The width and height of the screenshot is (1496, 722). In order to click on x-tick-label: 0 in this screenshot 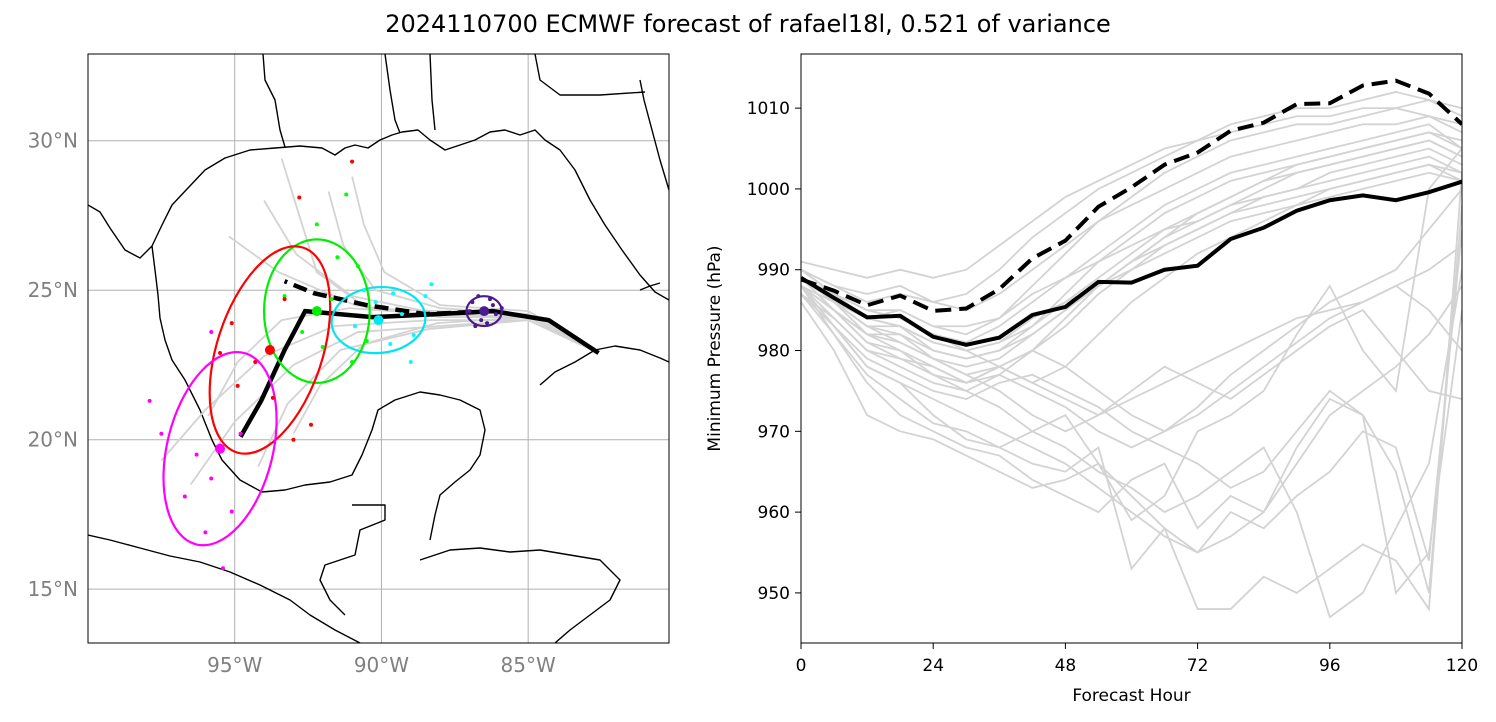, I will do `click(801, 666)`.